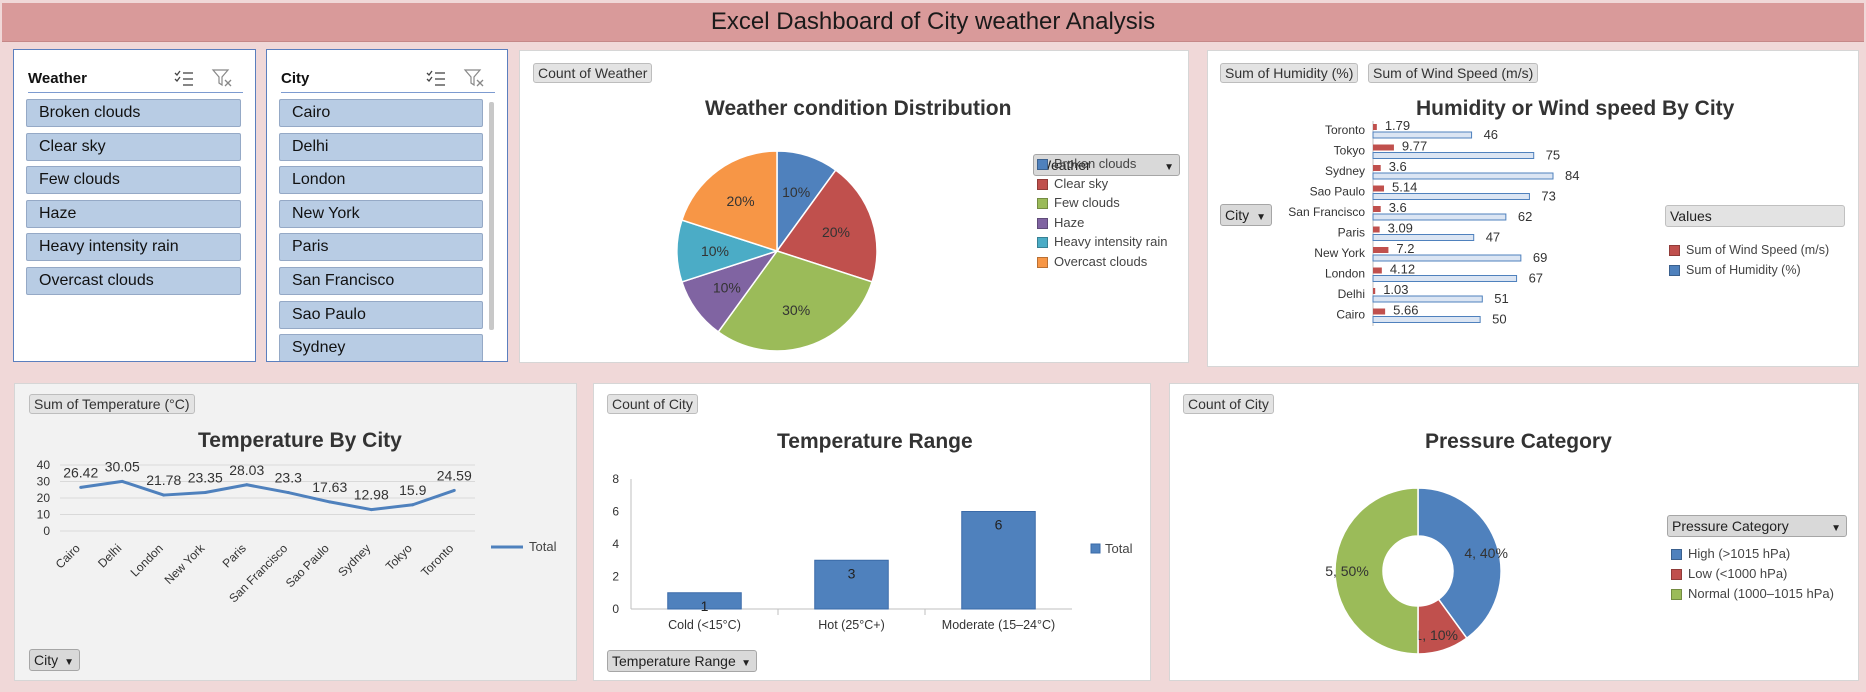 This screenshot has width=1866, height=692. Describe the element at coordinates (1755, 216) in the screenshot. I see `values-legend-button: Values` at that location.